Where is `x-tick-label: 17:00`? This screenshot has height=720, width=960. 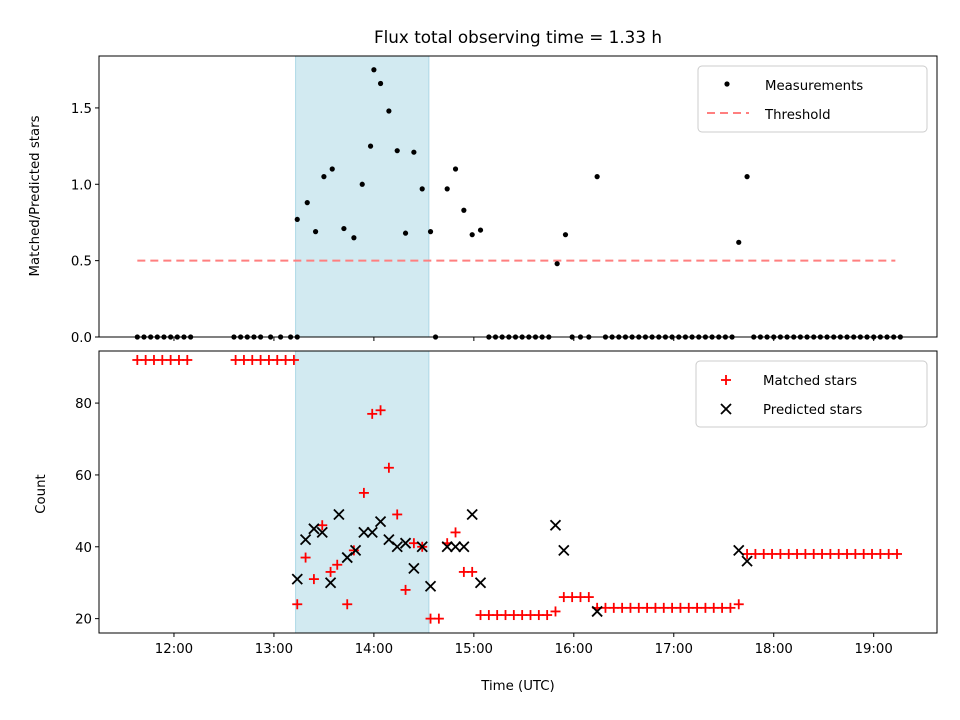 x-tick-label: 17:00 is located at coordinates (674, 649).